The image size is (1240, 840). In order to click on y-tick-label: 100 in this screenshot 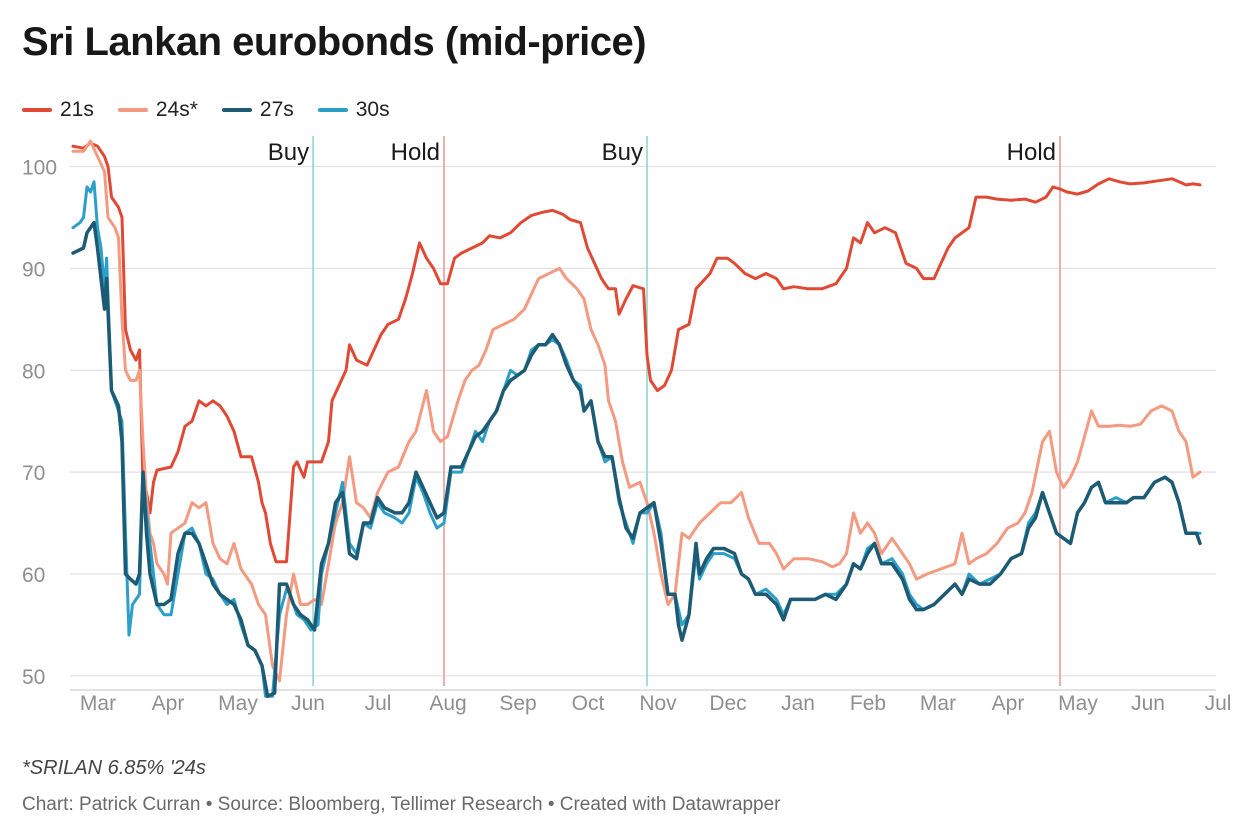, I will do `click(39, 168)`.